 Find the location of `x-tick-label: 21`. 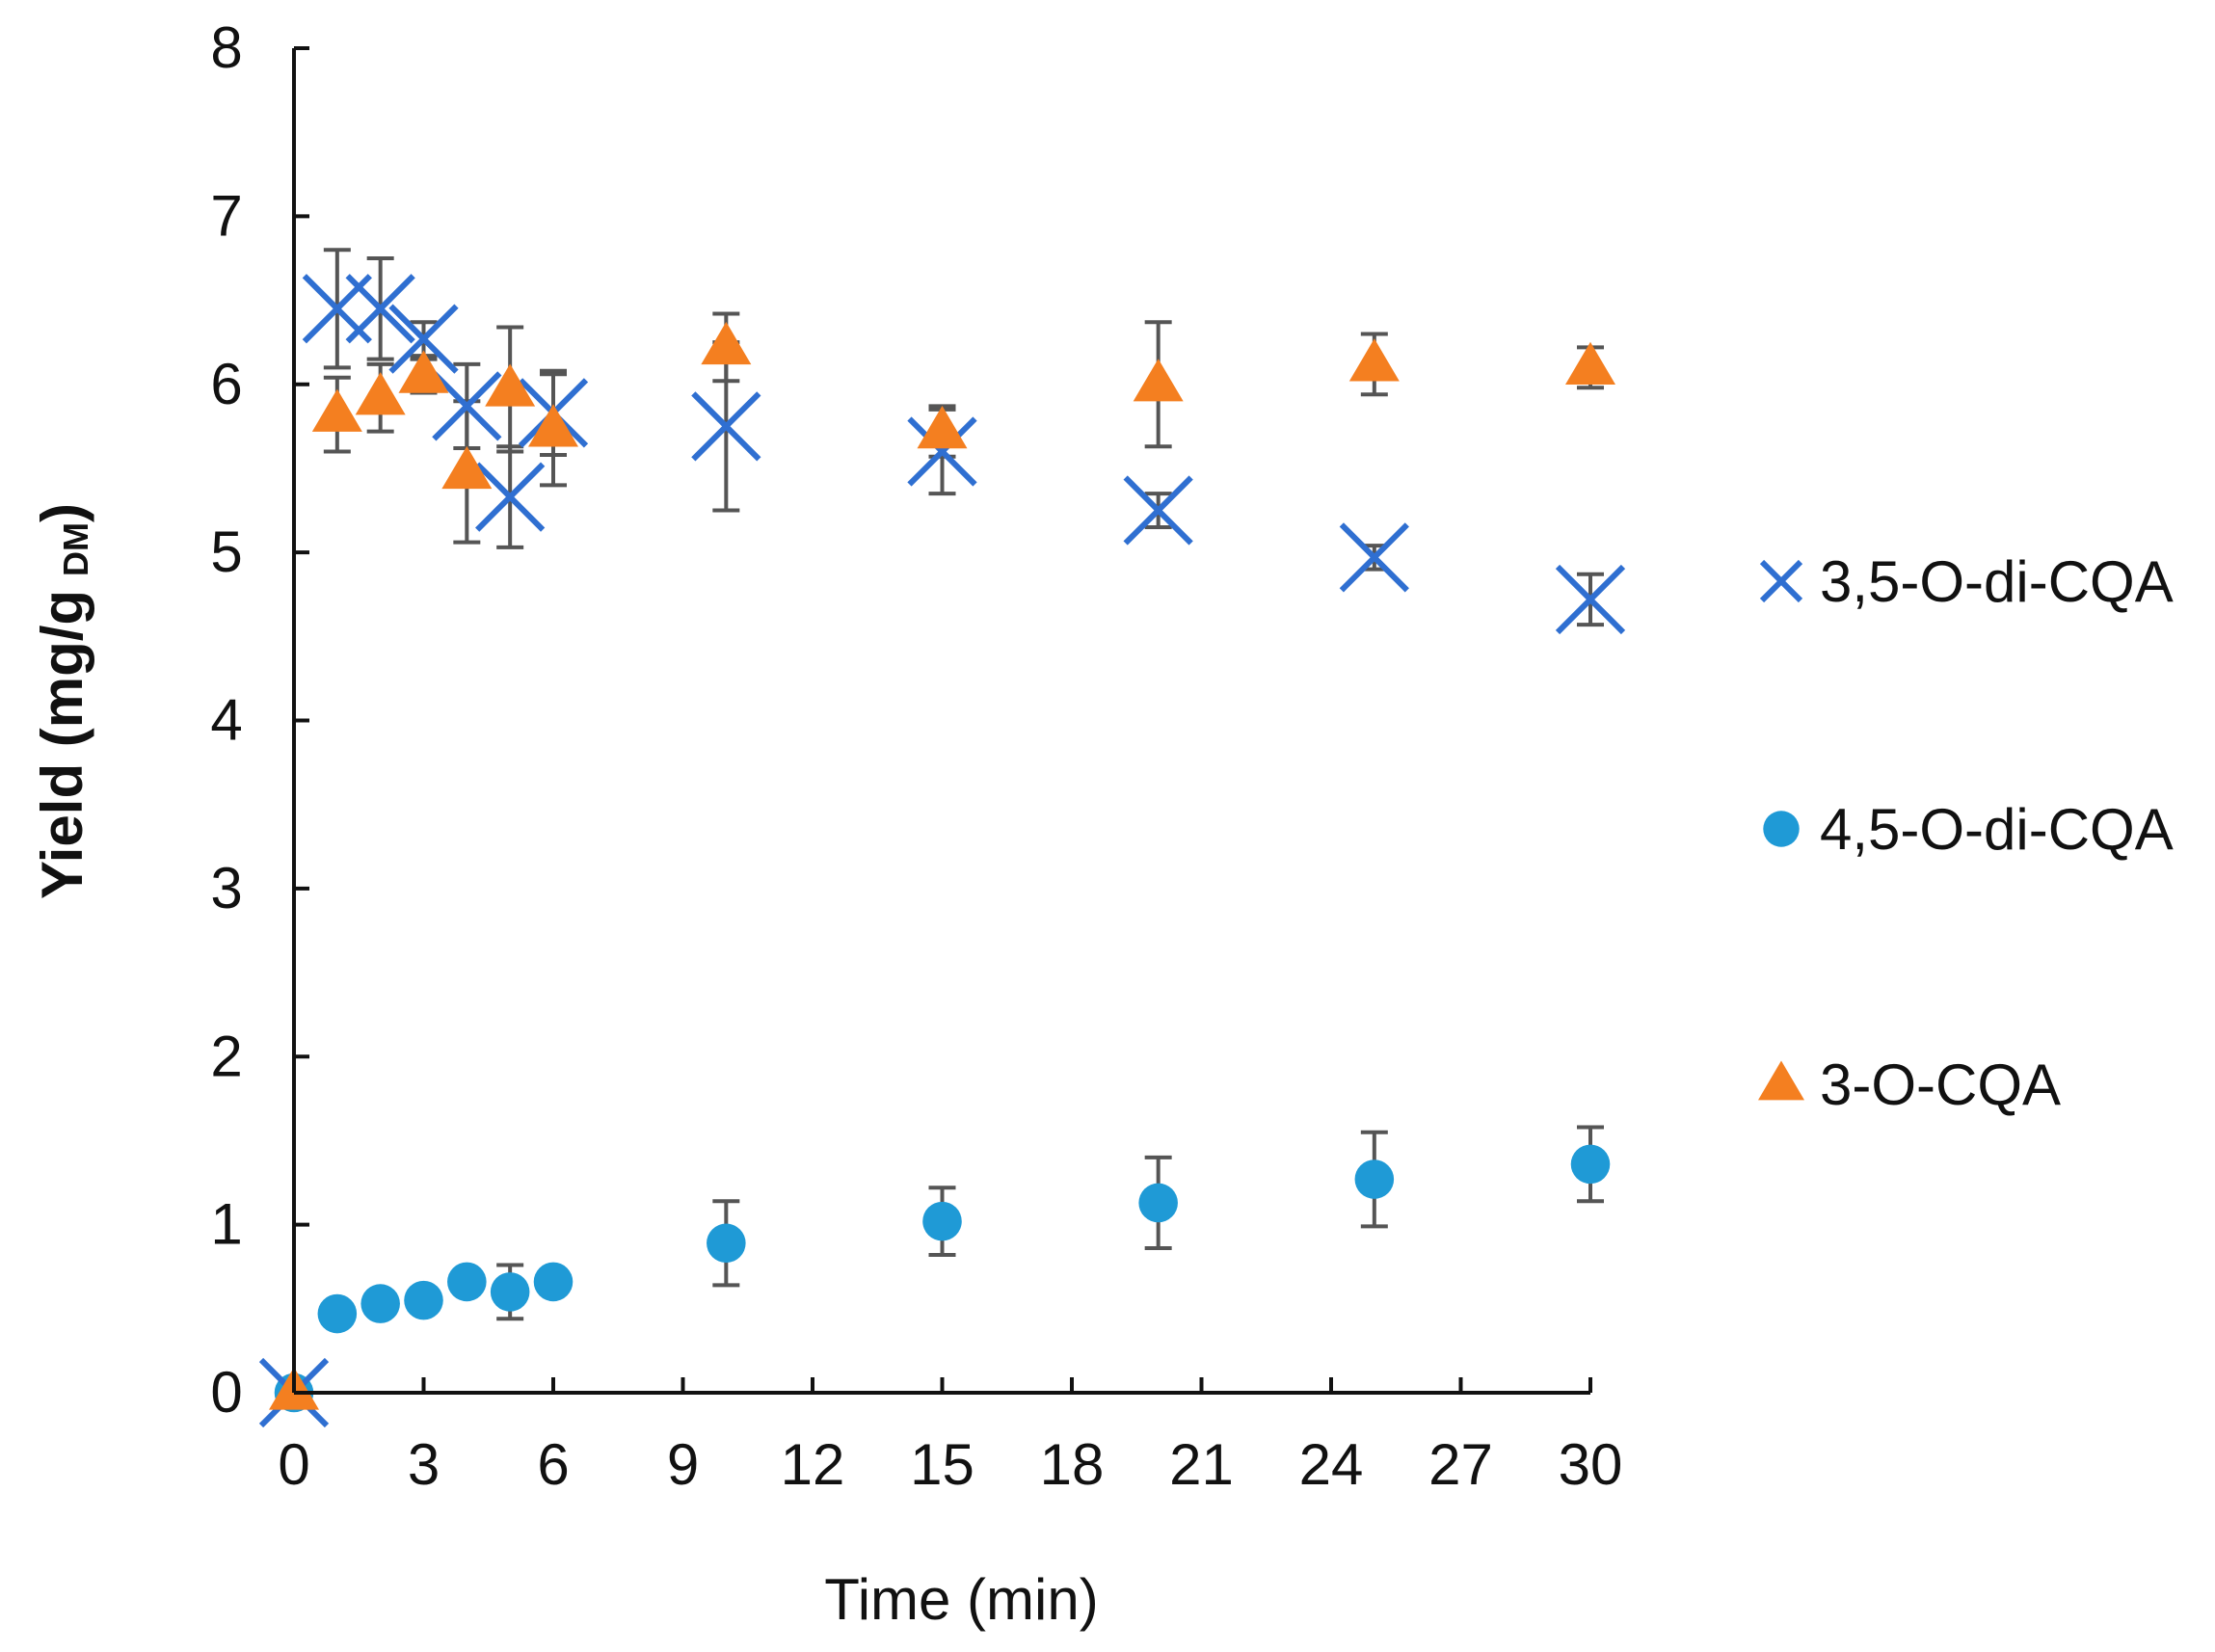

x-tick-label: 21 is located at coordinates (1201, 1464).